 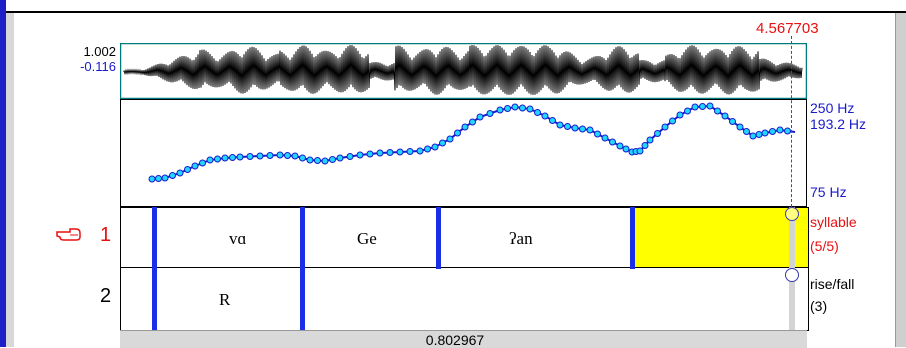 What do you see at coordinates (792, 214) in the screenshot?
I see `tier-1-point-handle` at bounding box center [792, 214].